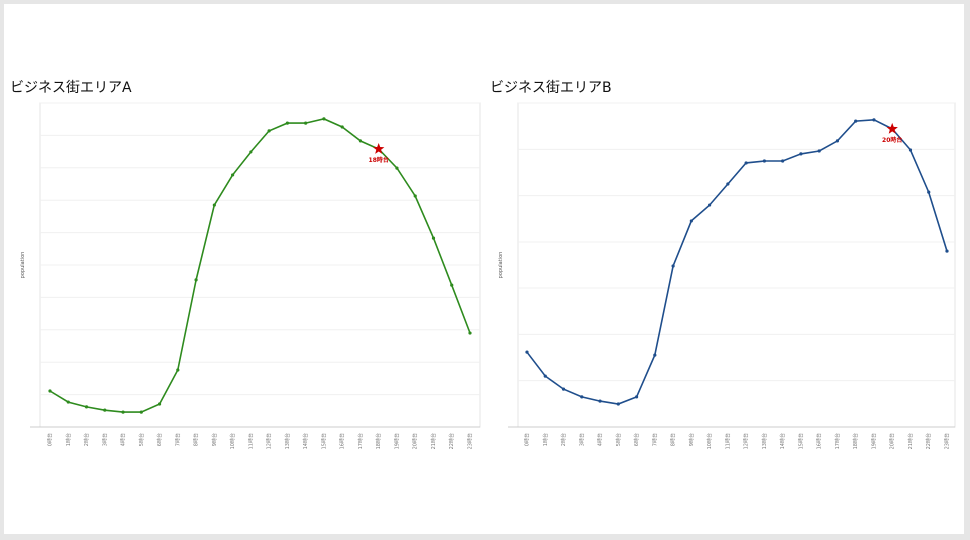 The height and width of the screenshot is (540, 970). Describe the element at coordinates (892, 140) in the screenshot. I see `annotation-label: 20時台` at that location.